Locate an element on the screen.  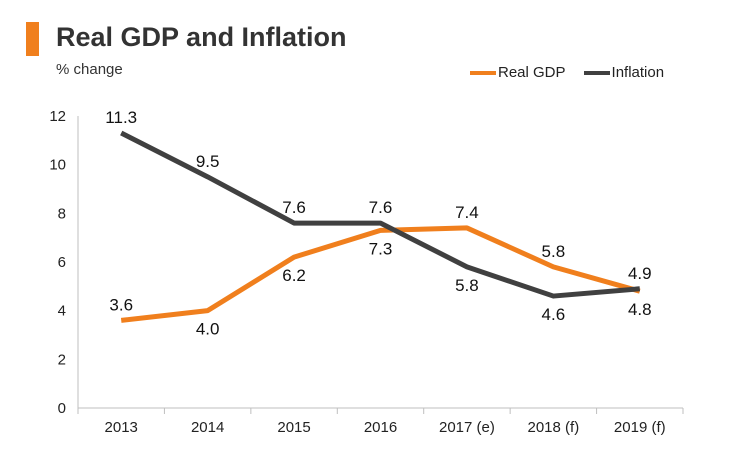
x-tick-label: 2013 is located at coordinates (121, 427).